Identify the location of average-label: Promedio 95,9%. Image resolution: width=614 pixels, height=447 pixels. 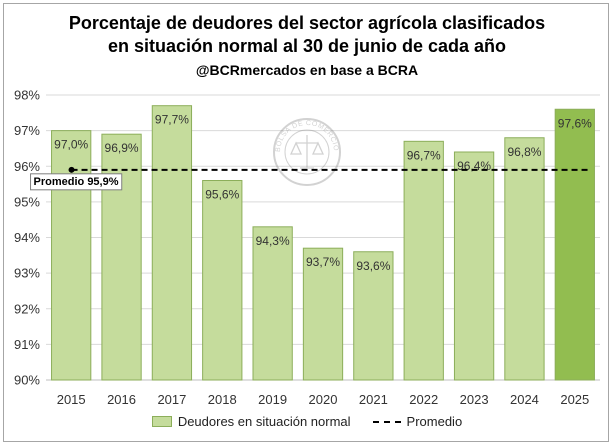
(76, 182).